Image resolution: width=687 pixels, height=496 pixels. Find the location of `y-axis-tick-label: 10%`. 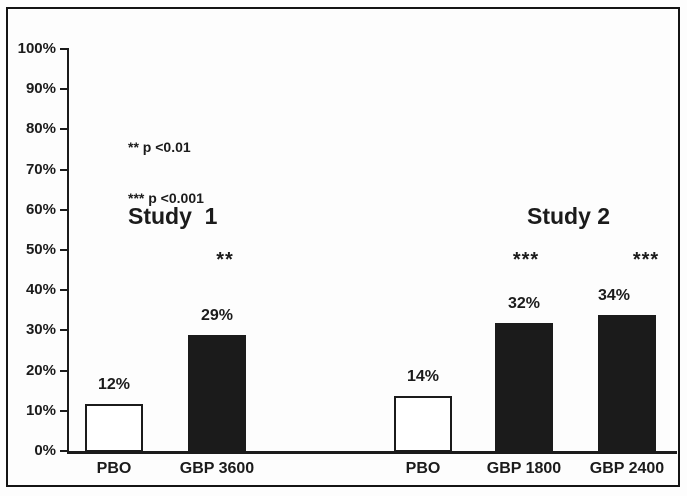

y-axis-tick-label: 10% is located at coordinates (40, 410).